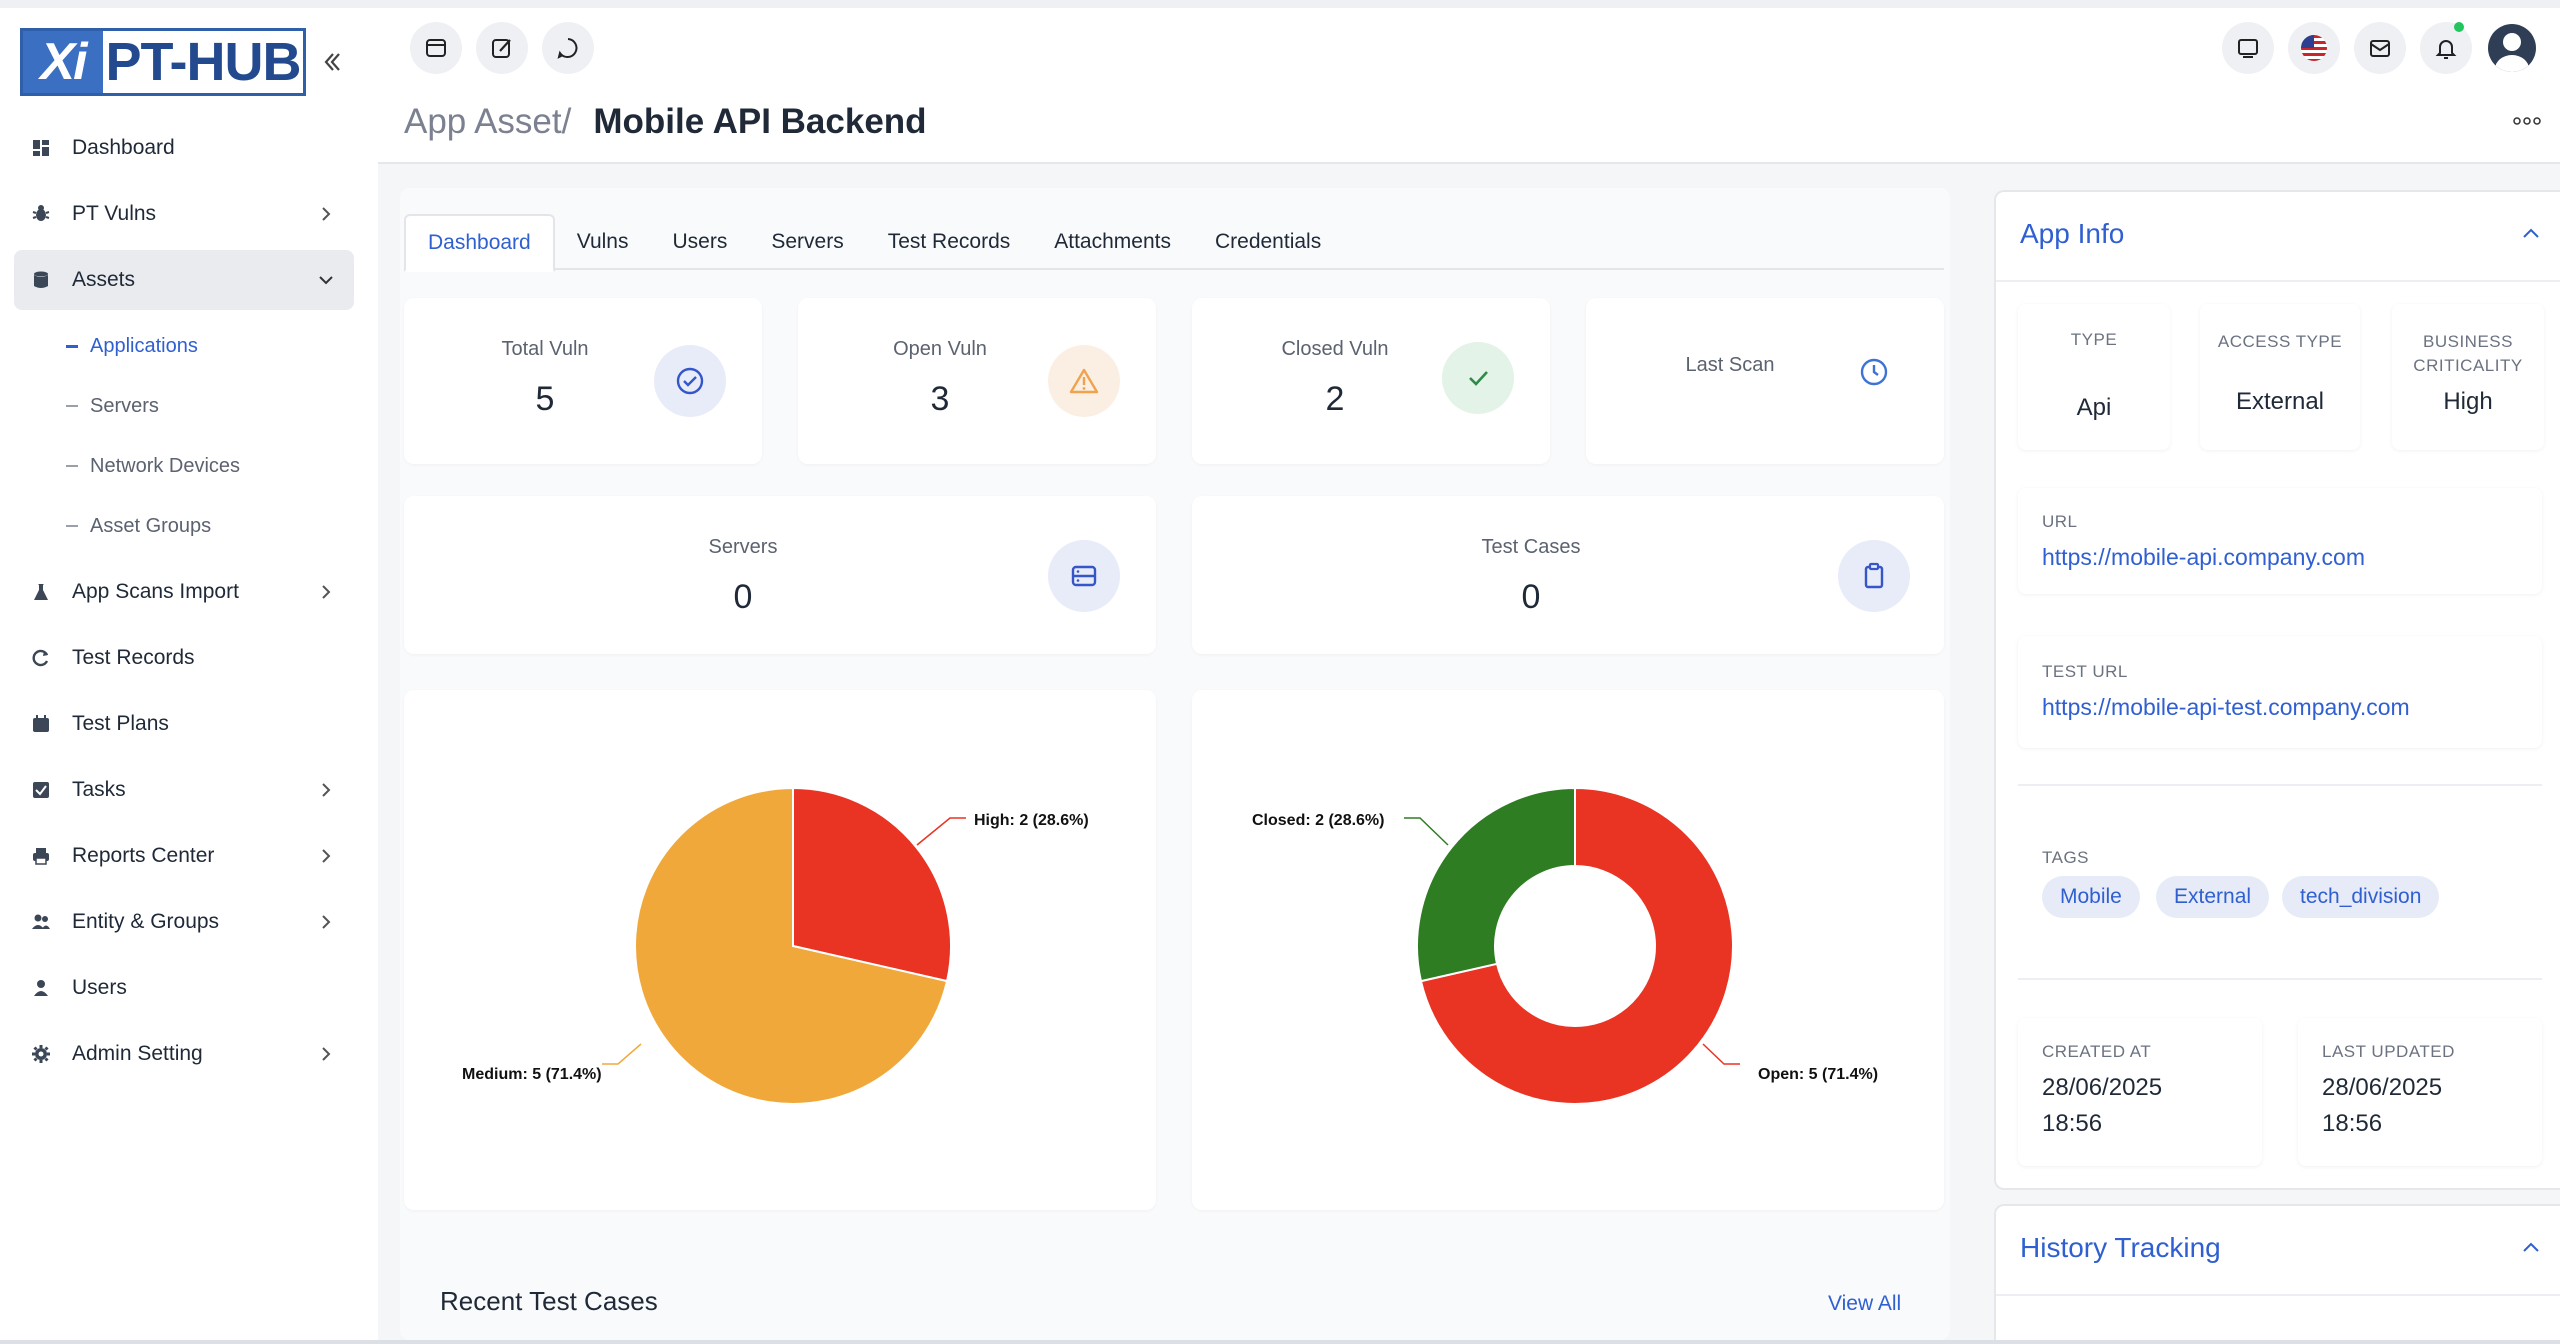 Image resolution: width=2560 pixels, height=1344 pixels. I want to click on us-flag-icon, so click(2314, 48).